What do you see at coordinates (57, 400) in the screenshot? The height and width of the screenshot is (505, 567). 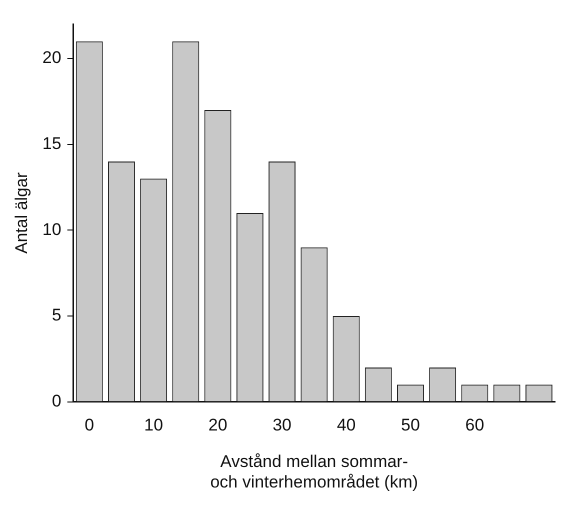 I see `y-tick-label: 0` at bounding box center [57, 400].